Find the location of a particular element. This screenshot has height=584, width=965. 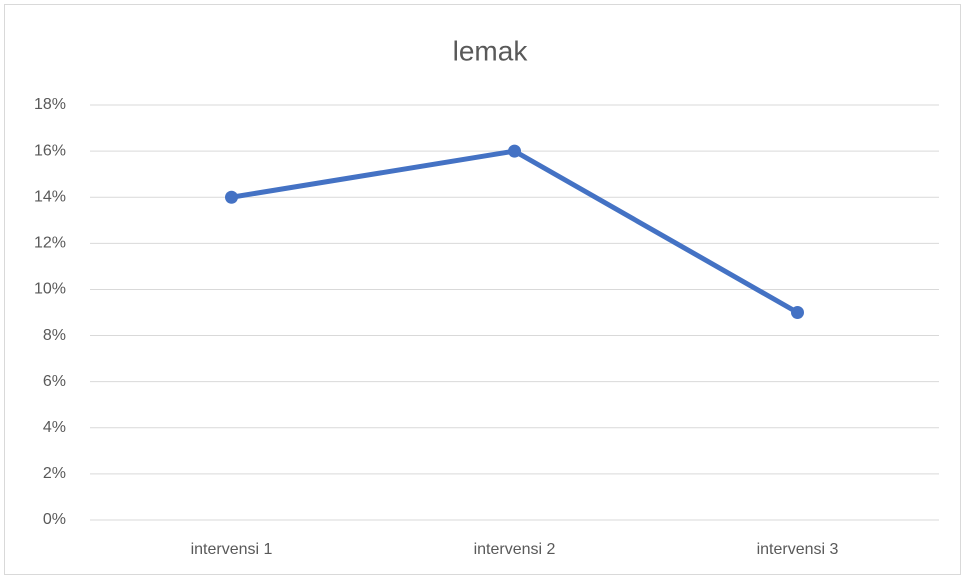

y-tick-label: 14% is located at coordinates (50, 196).